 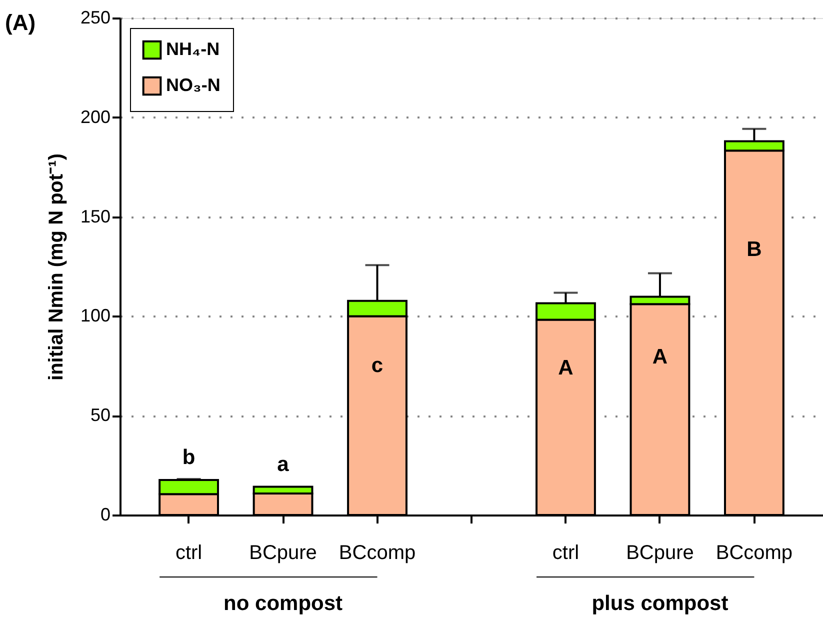 I want to click on annotation: B, so click(x=754, y=249).